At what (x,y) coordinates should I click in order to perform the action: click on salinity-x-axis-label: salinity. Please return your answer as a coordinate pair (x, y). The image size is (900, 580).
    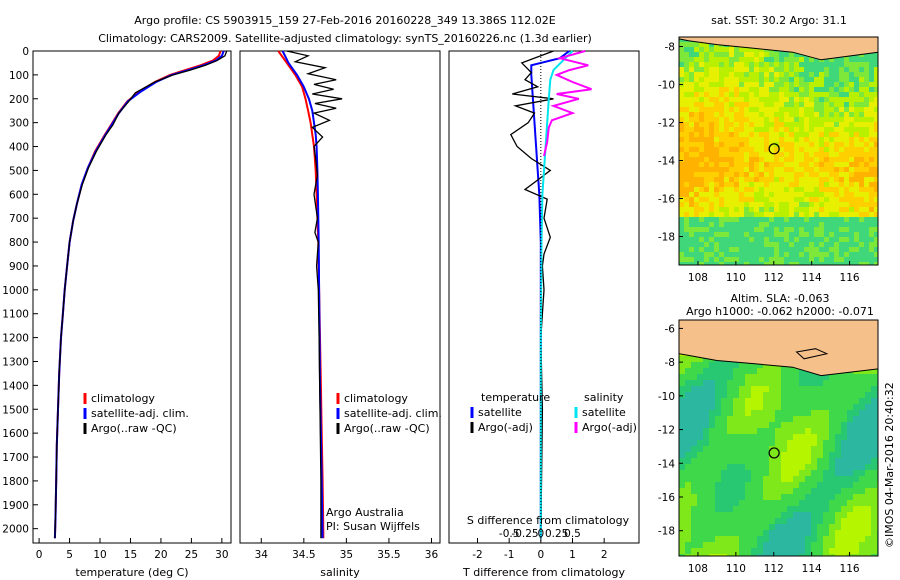
    Looking at the image, I should click on (340, 572).